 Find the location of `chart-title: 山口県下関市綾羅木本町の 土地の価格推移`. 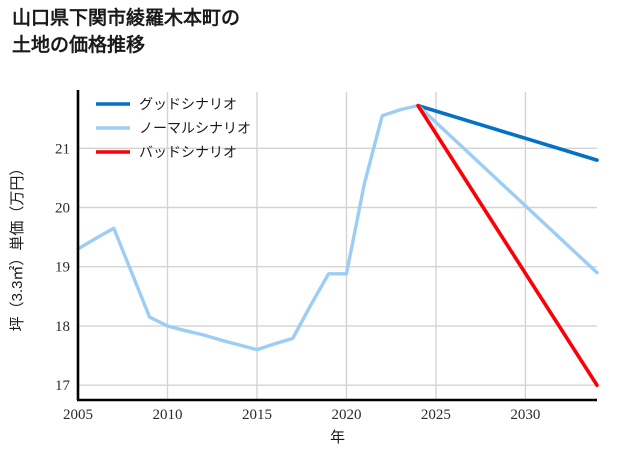

chart-title: 山口県下関市綾羅木本町の 土地の価格推移 is located at coordinates (126, 32).